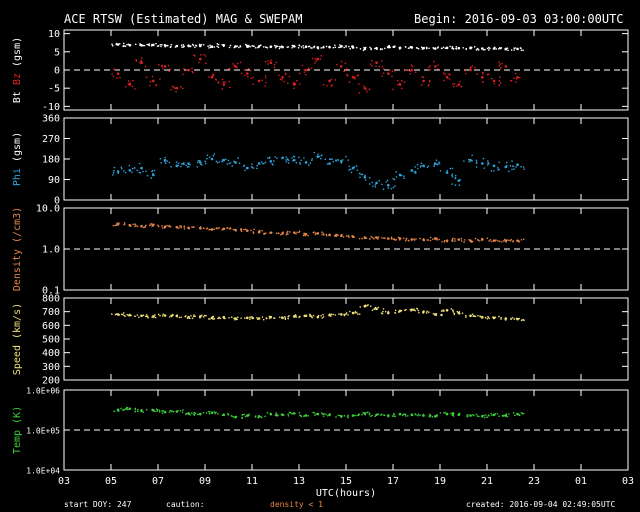  I want to click on data-point-bt, so click(306, 47).